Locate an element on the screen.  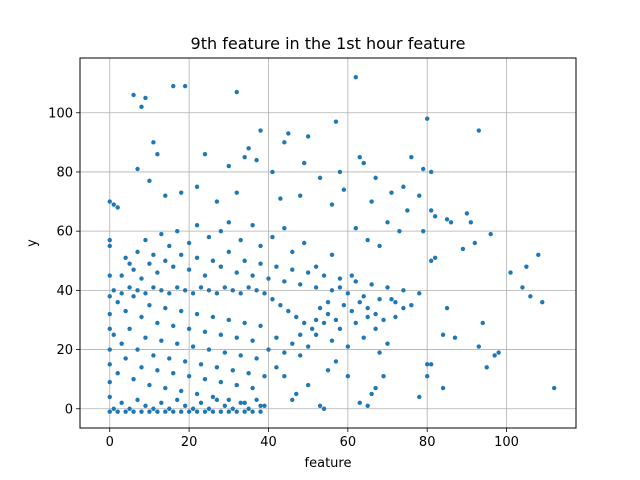
y-tick-label: 80 is located at coordinates (64, 172).